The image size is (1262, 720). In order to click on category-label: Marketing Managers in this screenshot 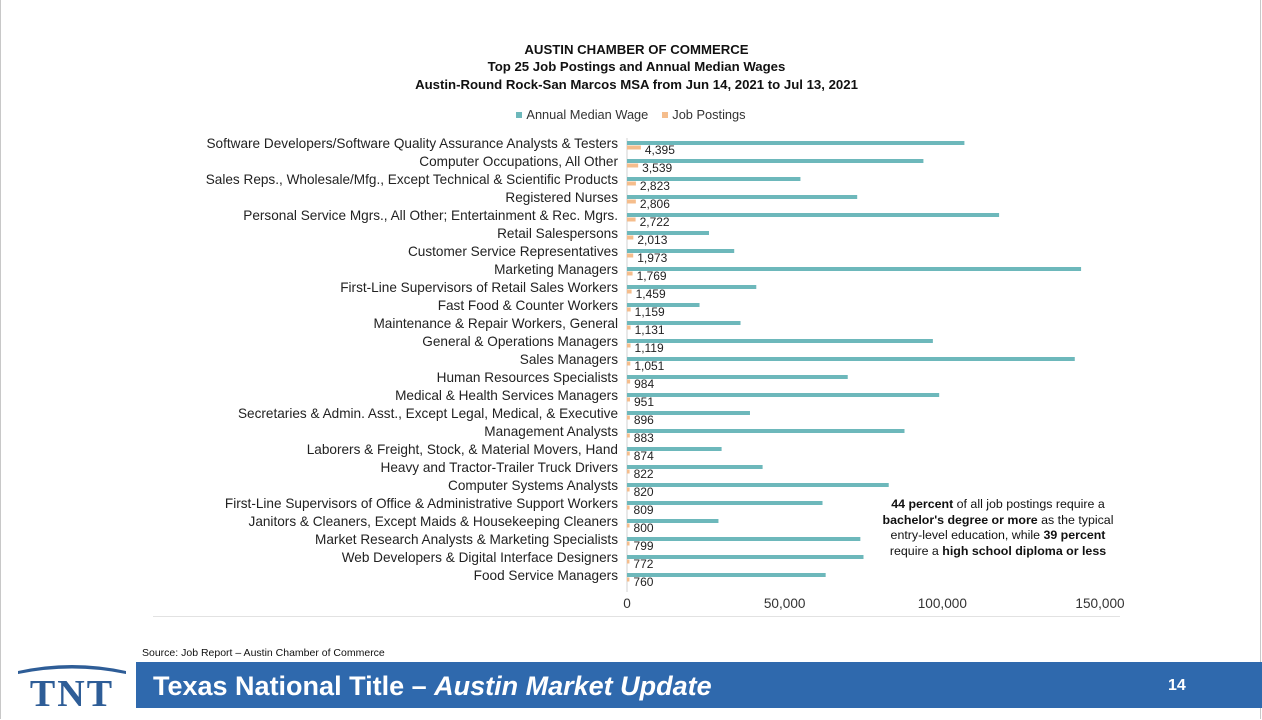, I will do `click(556, 269)`.